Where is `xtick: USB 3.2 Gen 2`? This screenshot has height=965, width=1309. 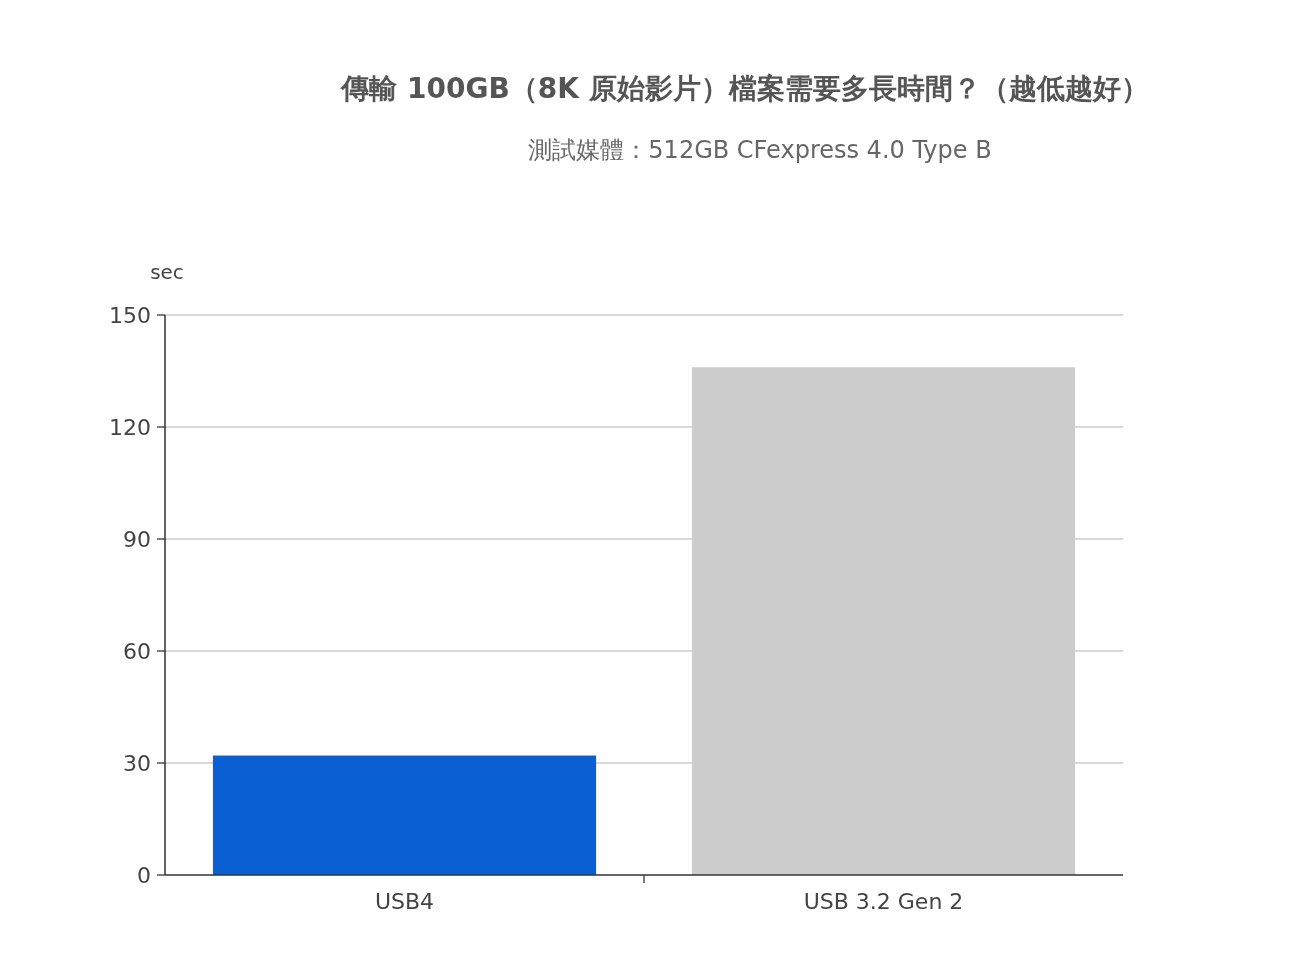 xtick: USB 3.2 Gen 2 is located at coordinates (883, 901).